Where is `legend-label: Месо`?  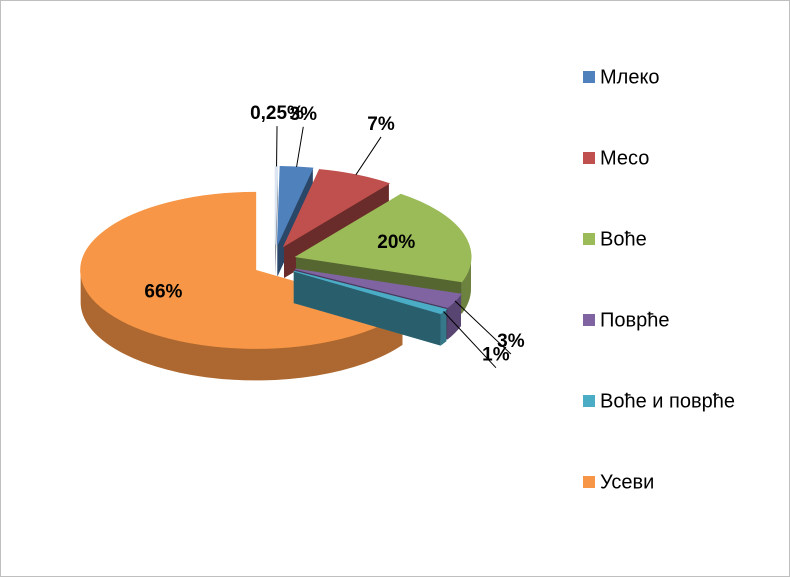 legend-label: Месо is located at coordinates (624, 158).